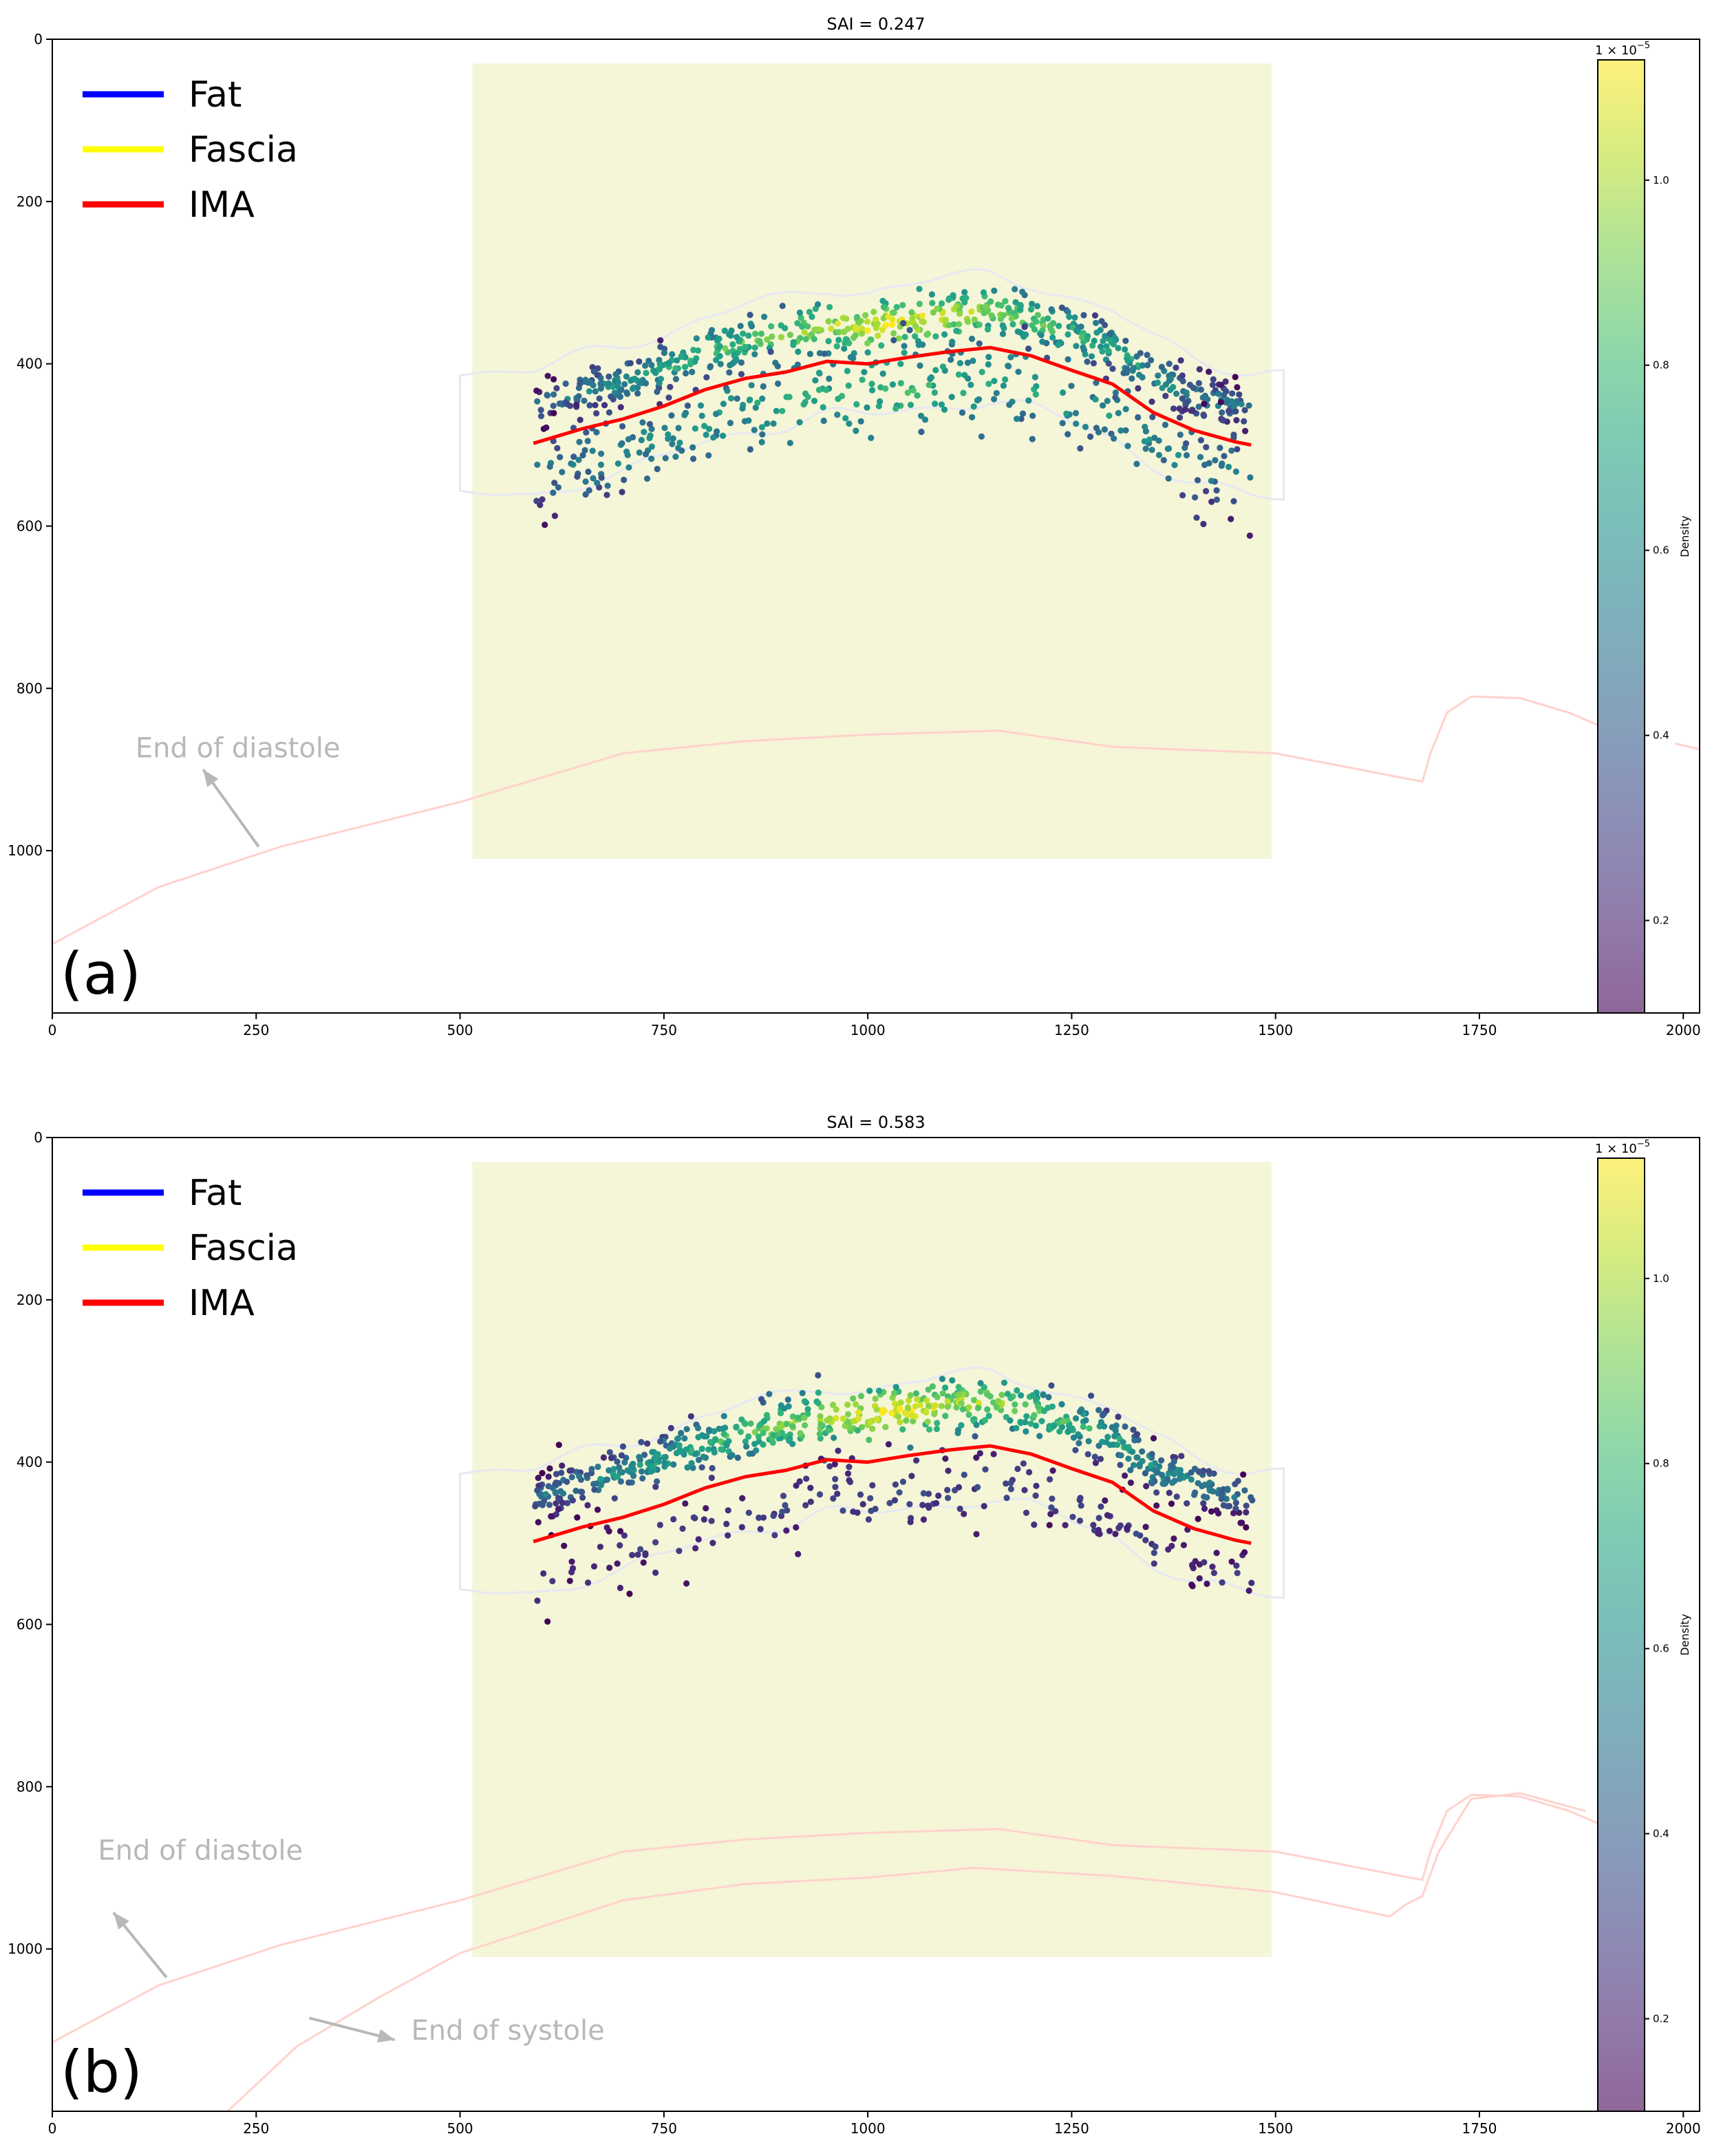 The height and width of the screenshot is (2156, 1712). What do you see at coordinates (1621, 1634) in the screenshot?
I see `colorbar` at bounding box center [1621, 1634].